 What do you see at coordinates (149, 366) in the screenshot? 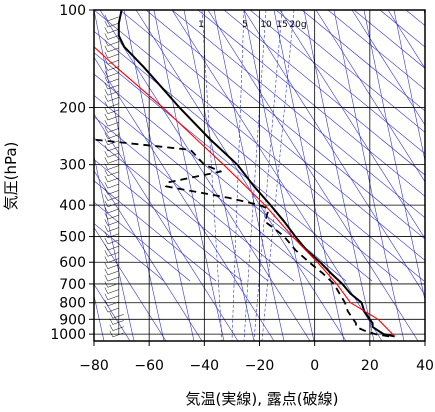
I see `x-tick-label: −60` at bounding box center [149, 366].